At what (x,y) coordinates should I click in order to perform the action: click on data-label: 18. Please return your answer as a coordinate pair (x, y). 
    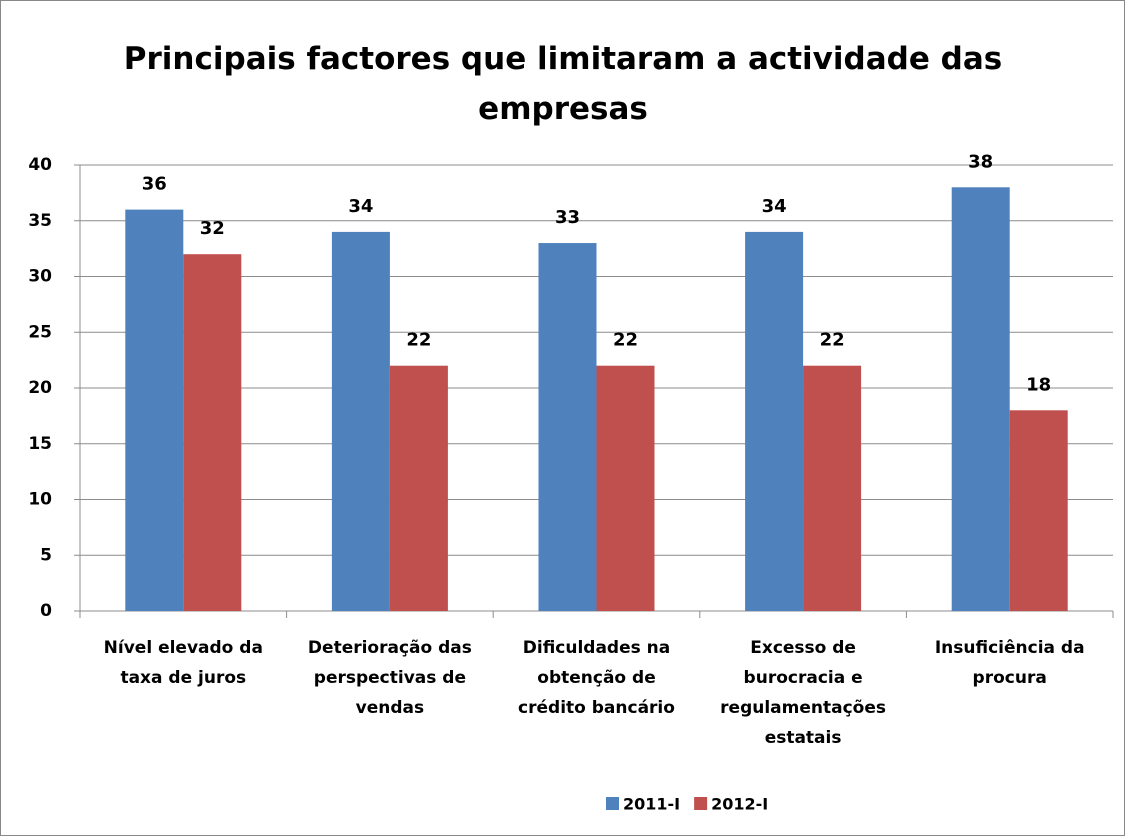
    Looking at the image, I should click on (1038, 384).